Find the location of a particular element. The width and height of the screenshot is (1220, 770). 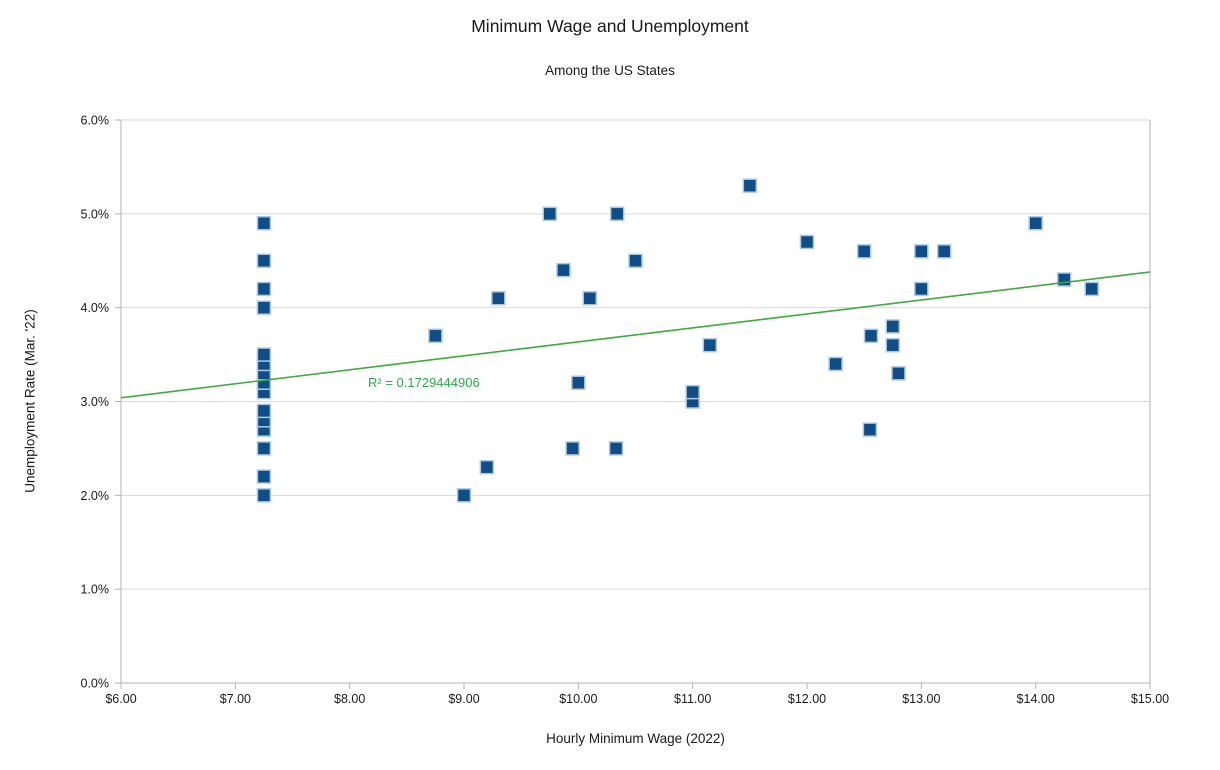

y-tick-label: 2.0% is located at coordinates (95, 496).